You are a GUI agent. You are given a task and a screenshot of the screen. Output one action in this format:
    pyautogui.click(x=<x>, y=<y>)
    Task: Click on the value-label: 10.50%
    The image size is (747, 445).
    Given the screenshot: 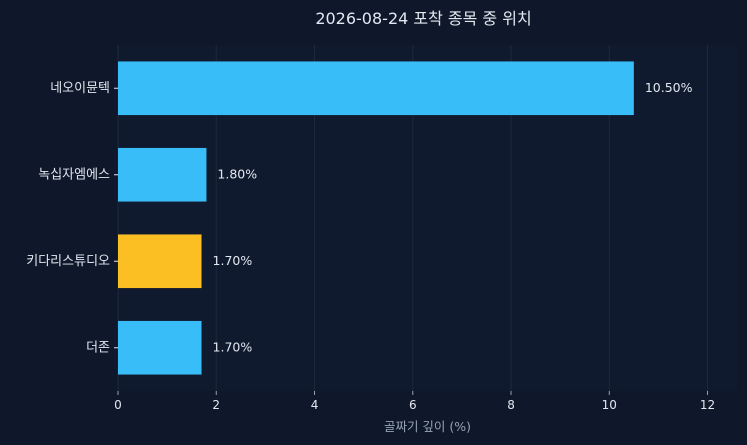 What is the action you would take?
    pyautogui.click(x=669, y=87)
    